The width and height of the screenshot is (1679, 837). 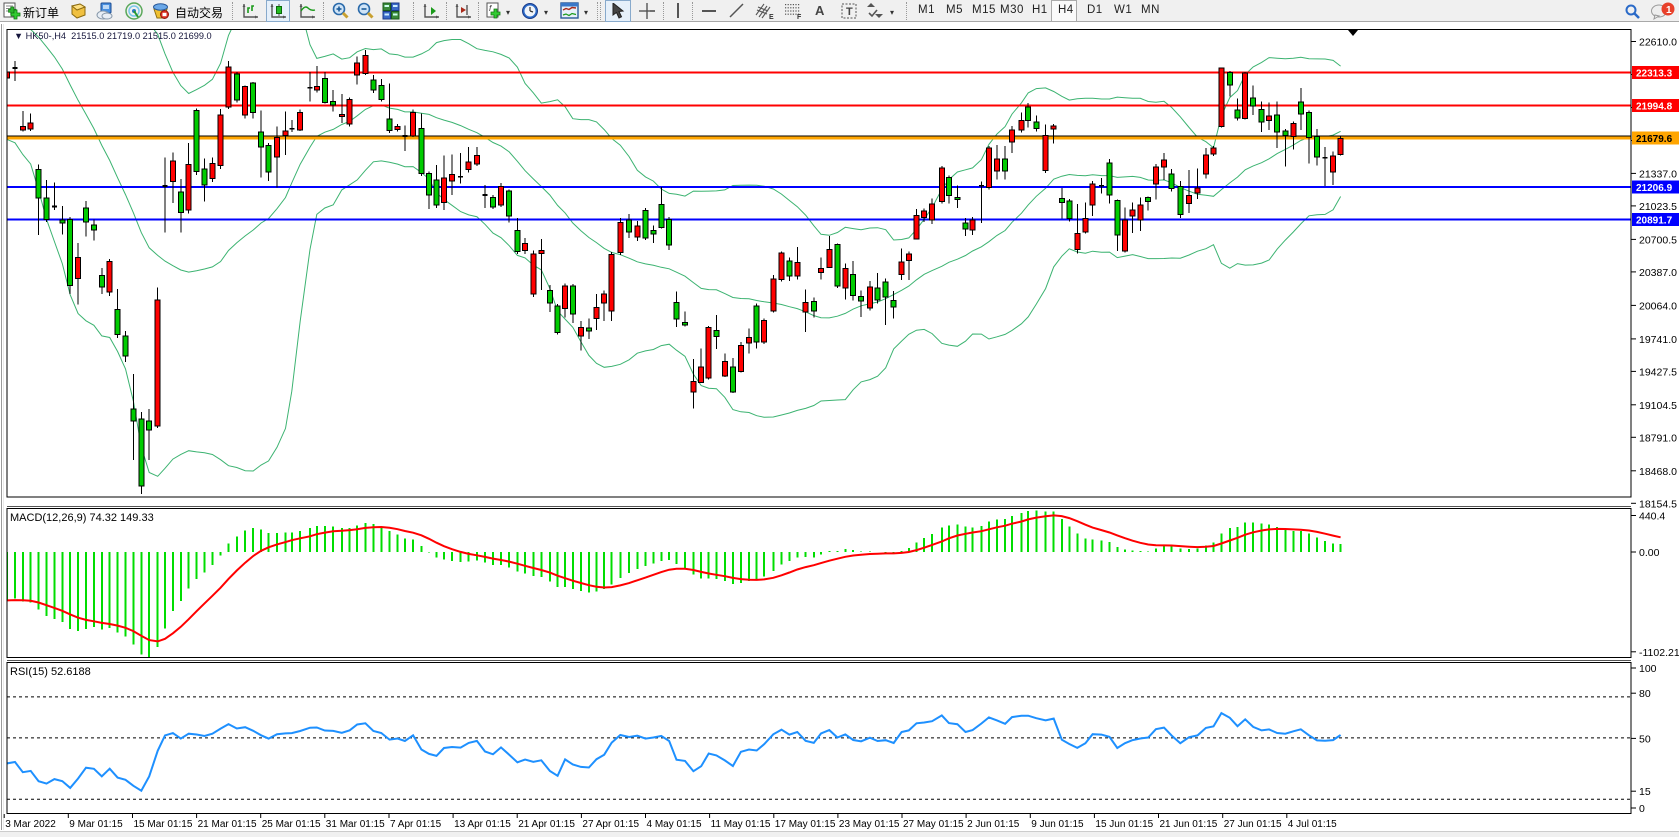 I want to click on svg-text: 19104.5, so click(x=1658, y=406).